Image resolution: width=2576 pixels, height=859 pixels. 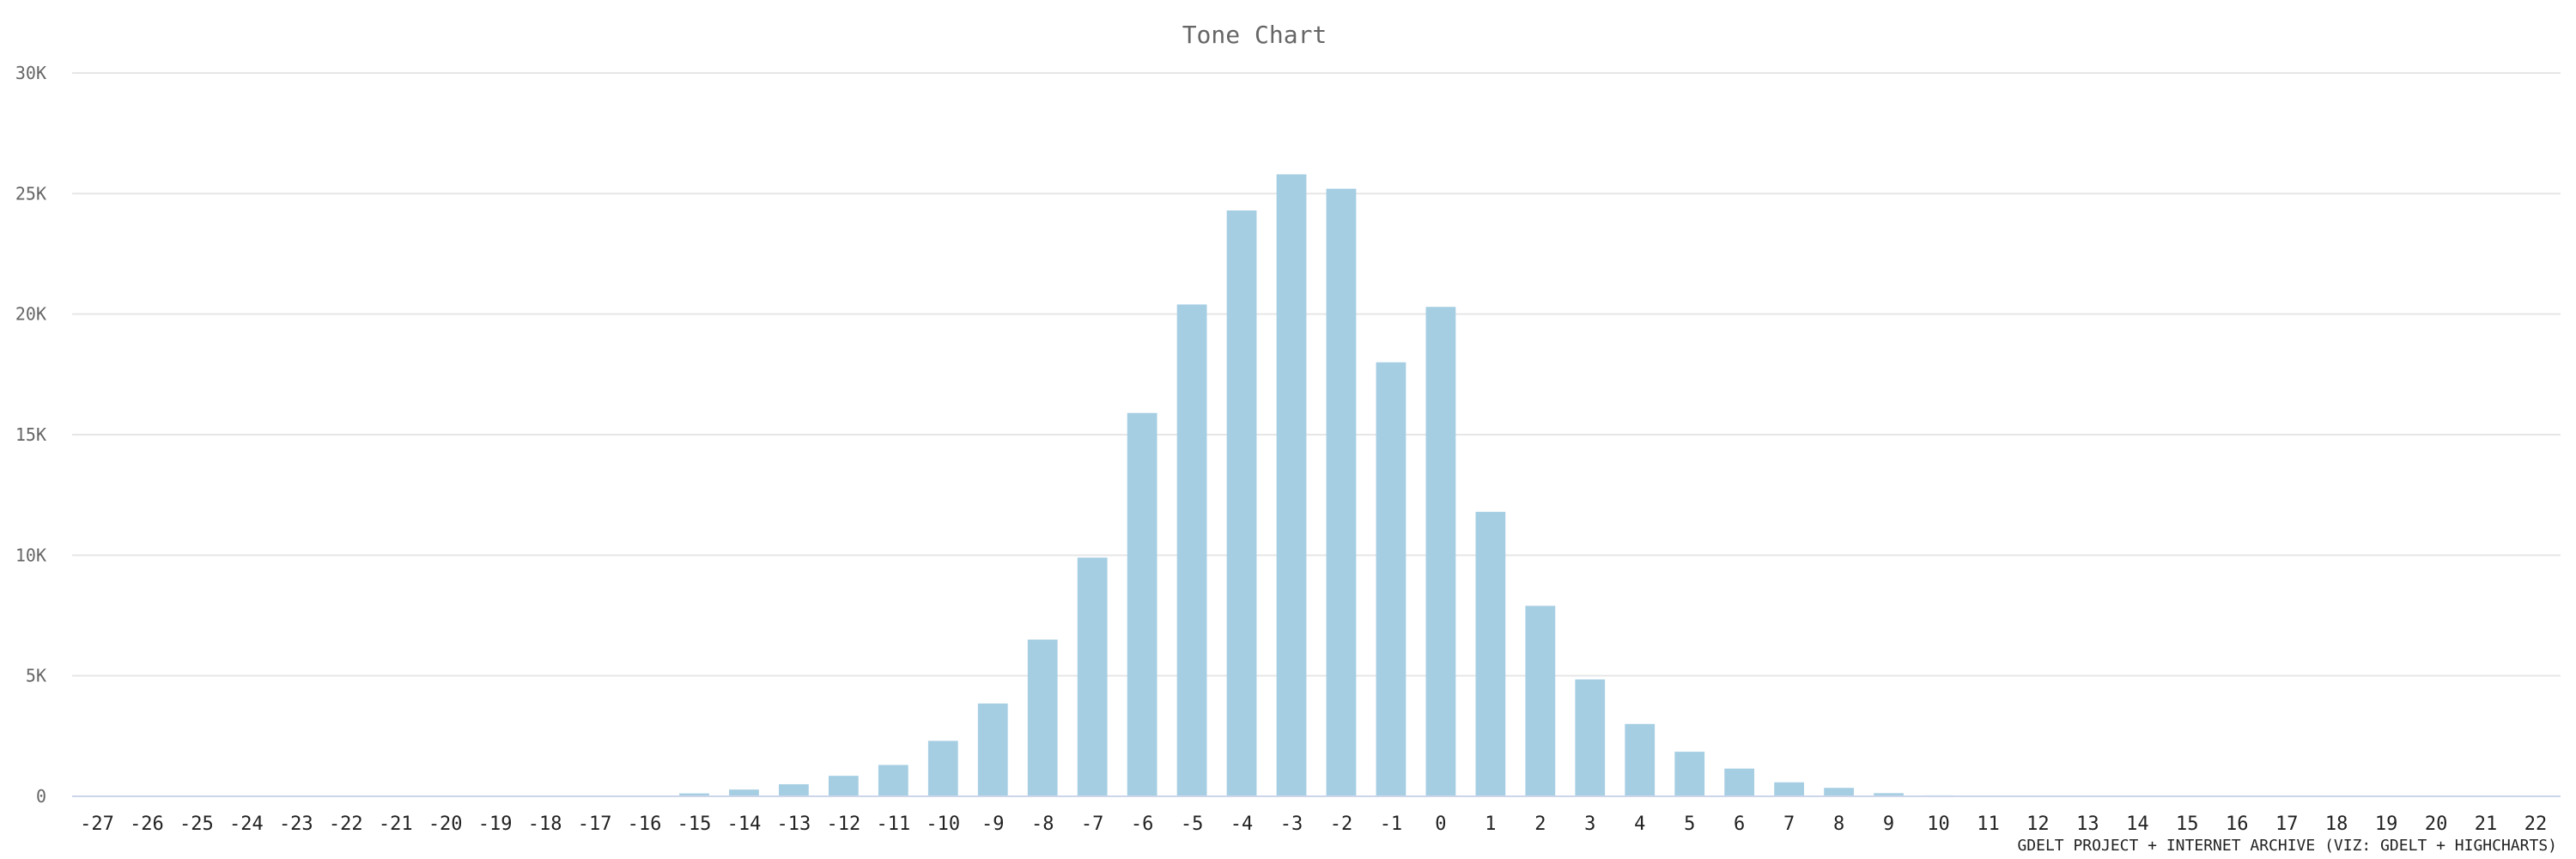 What do you see at coordinates (1042, 717) in the screenshot?
I see `bar-tone--8` at bounding box center [1042, 717].